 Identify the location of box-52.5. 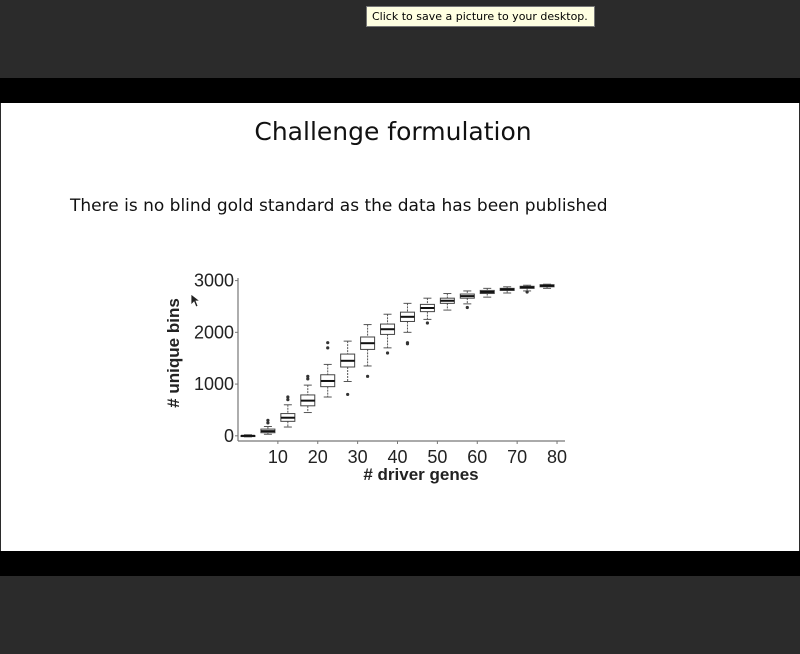
(447, 302).